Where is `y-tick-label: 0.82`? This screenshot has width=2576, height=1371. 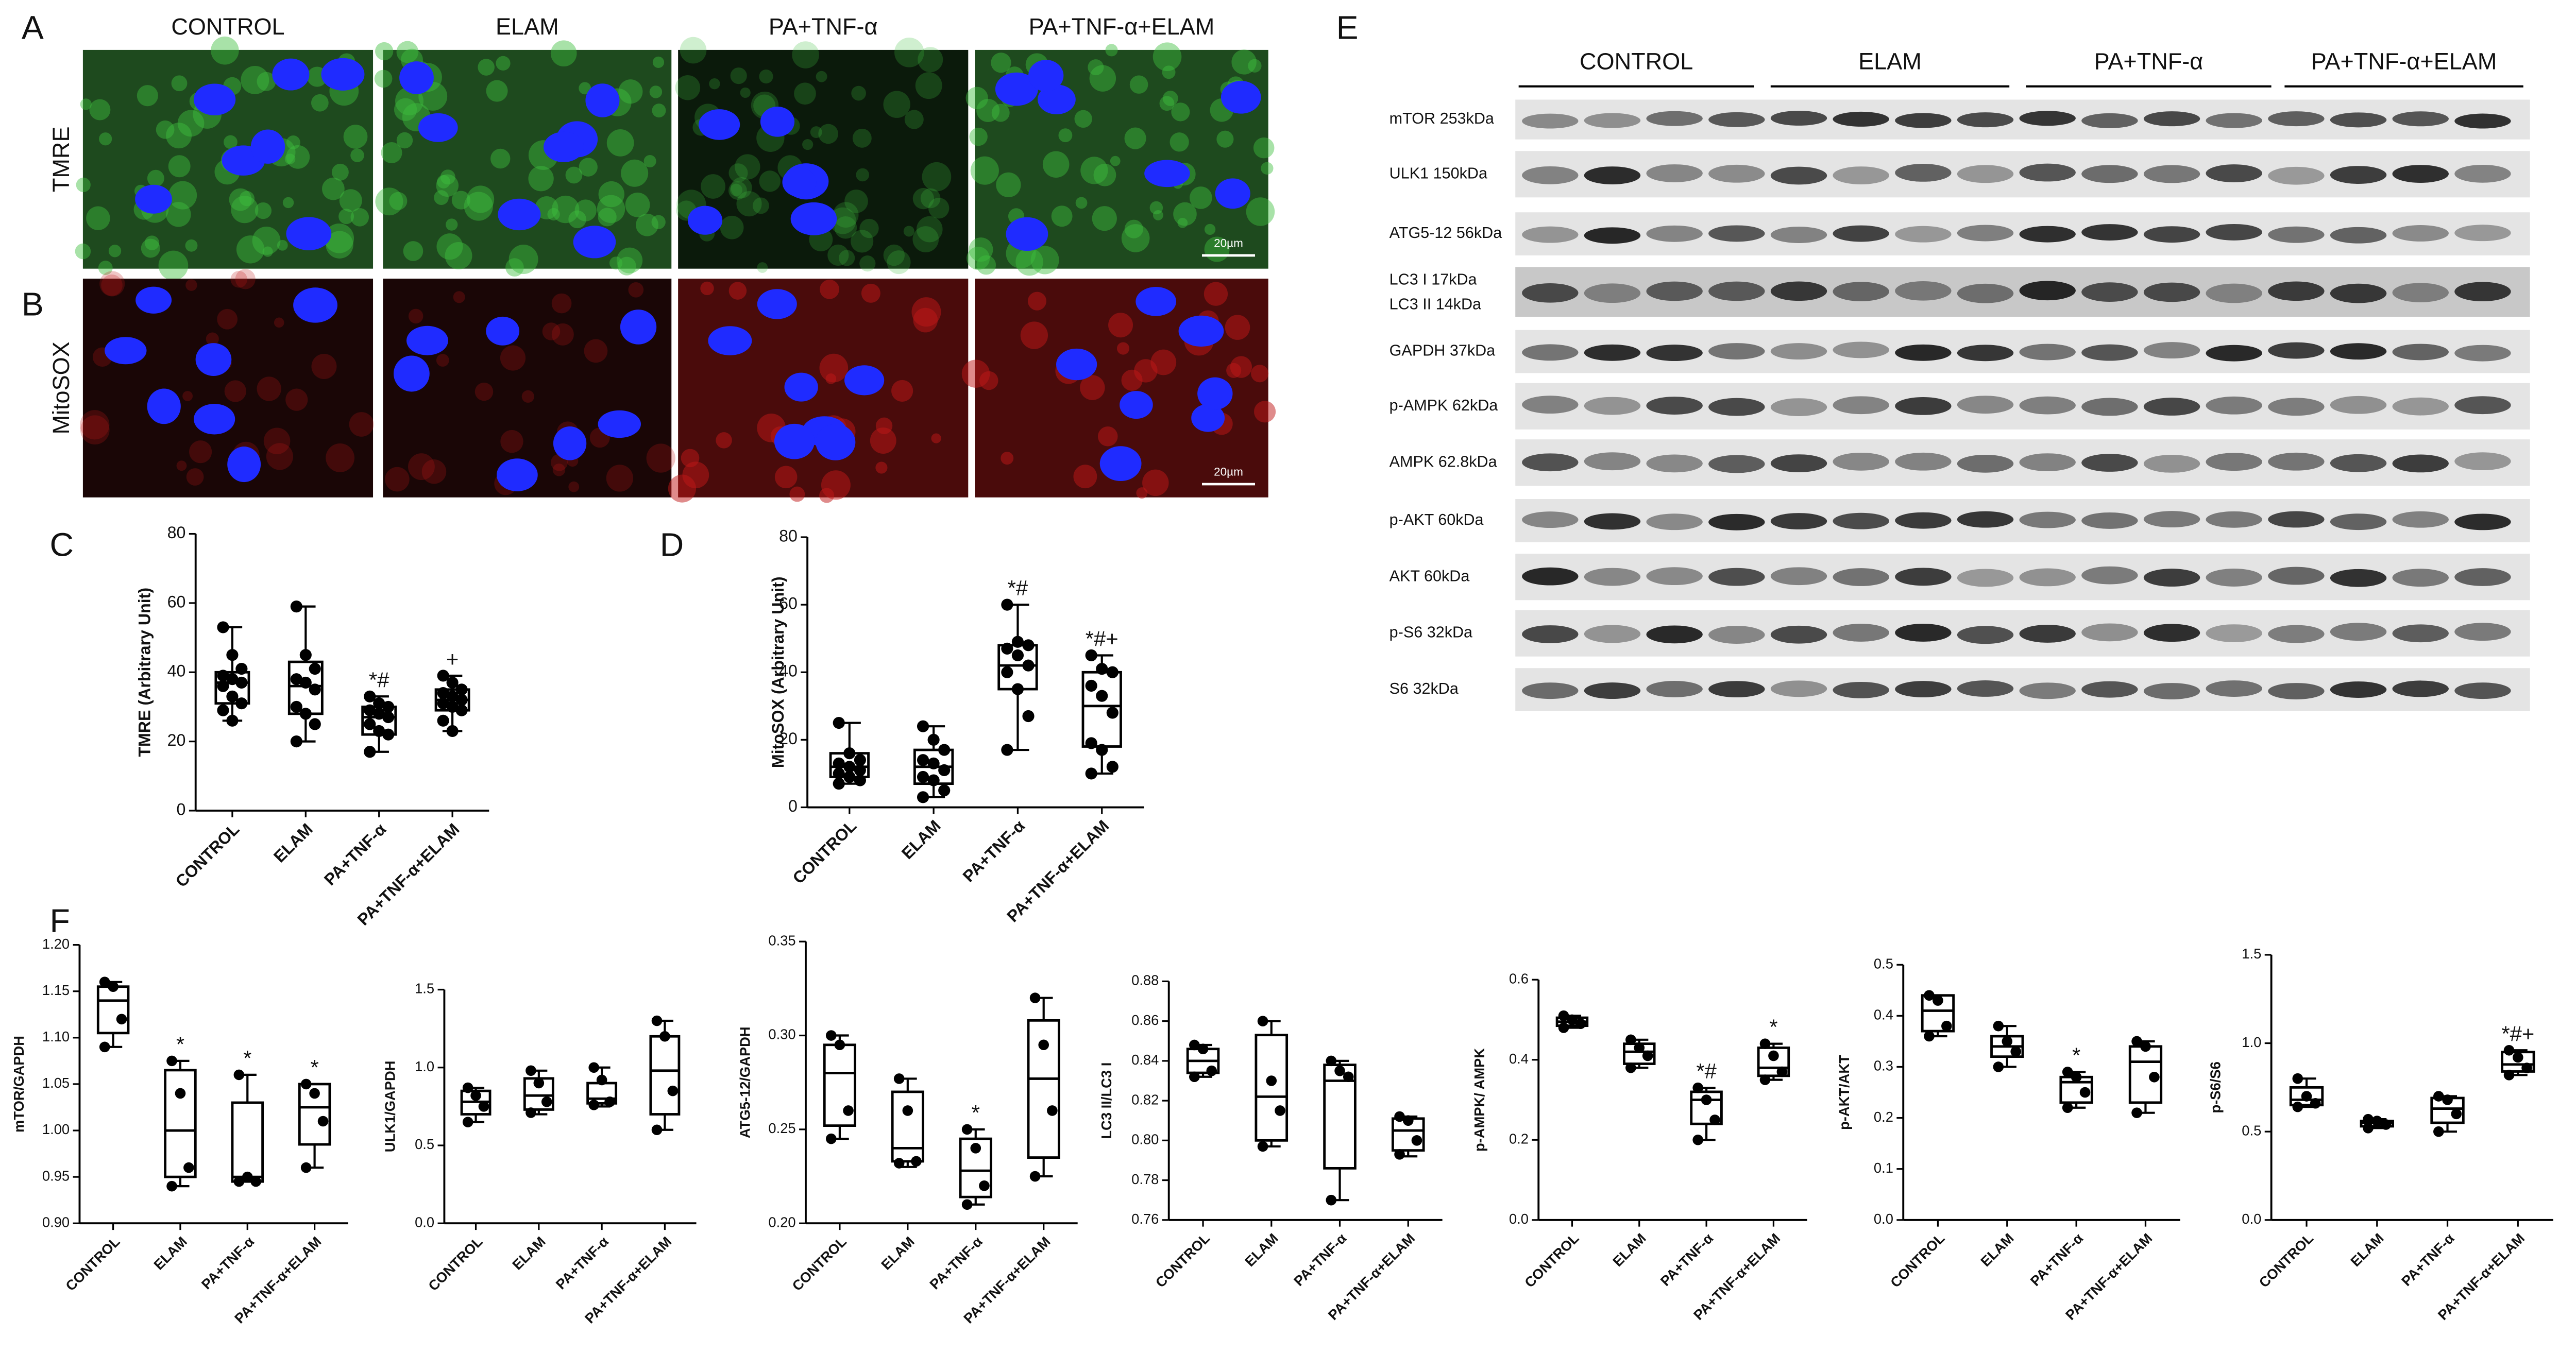 y-tick-label: 0.82 is located at coordinates (1145, 1099).